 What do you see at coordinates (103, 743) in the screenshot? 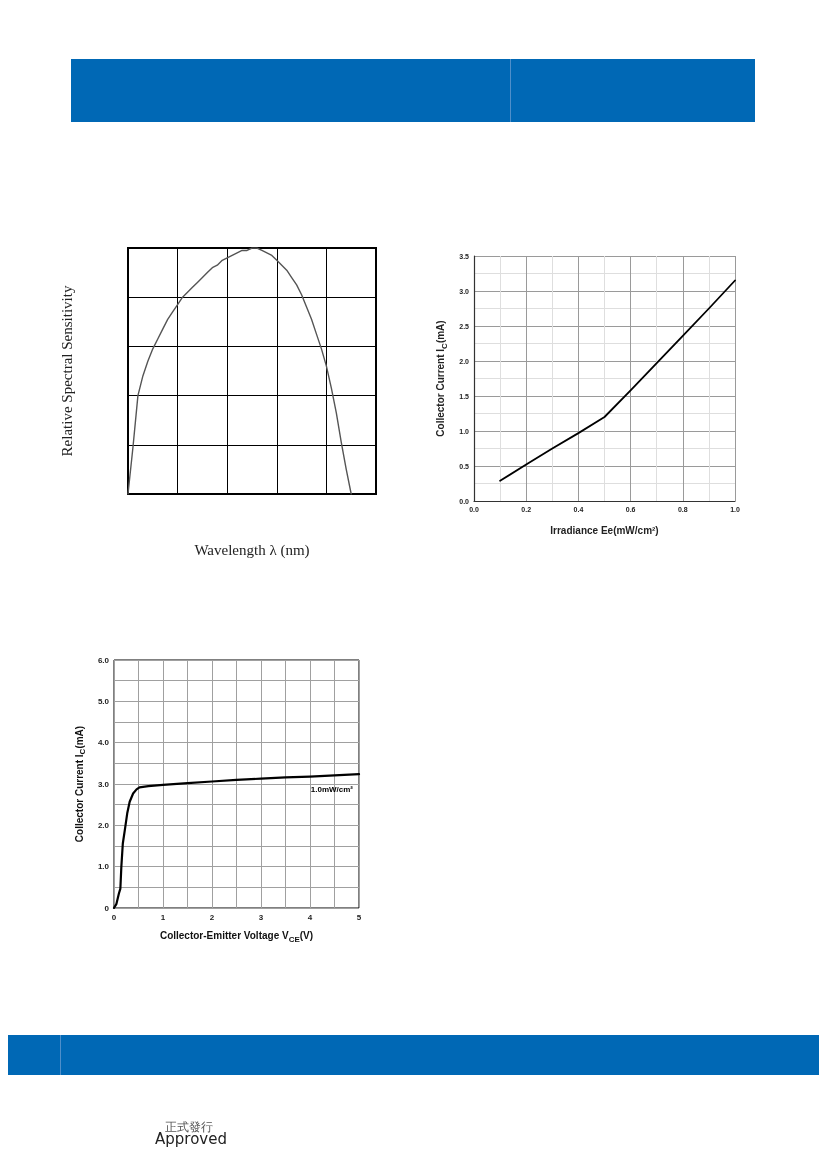
I see `y-tick-label: 4.0` at bounding box center [103, 743].